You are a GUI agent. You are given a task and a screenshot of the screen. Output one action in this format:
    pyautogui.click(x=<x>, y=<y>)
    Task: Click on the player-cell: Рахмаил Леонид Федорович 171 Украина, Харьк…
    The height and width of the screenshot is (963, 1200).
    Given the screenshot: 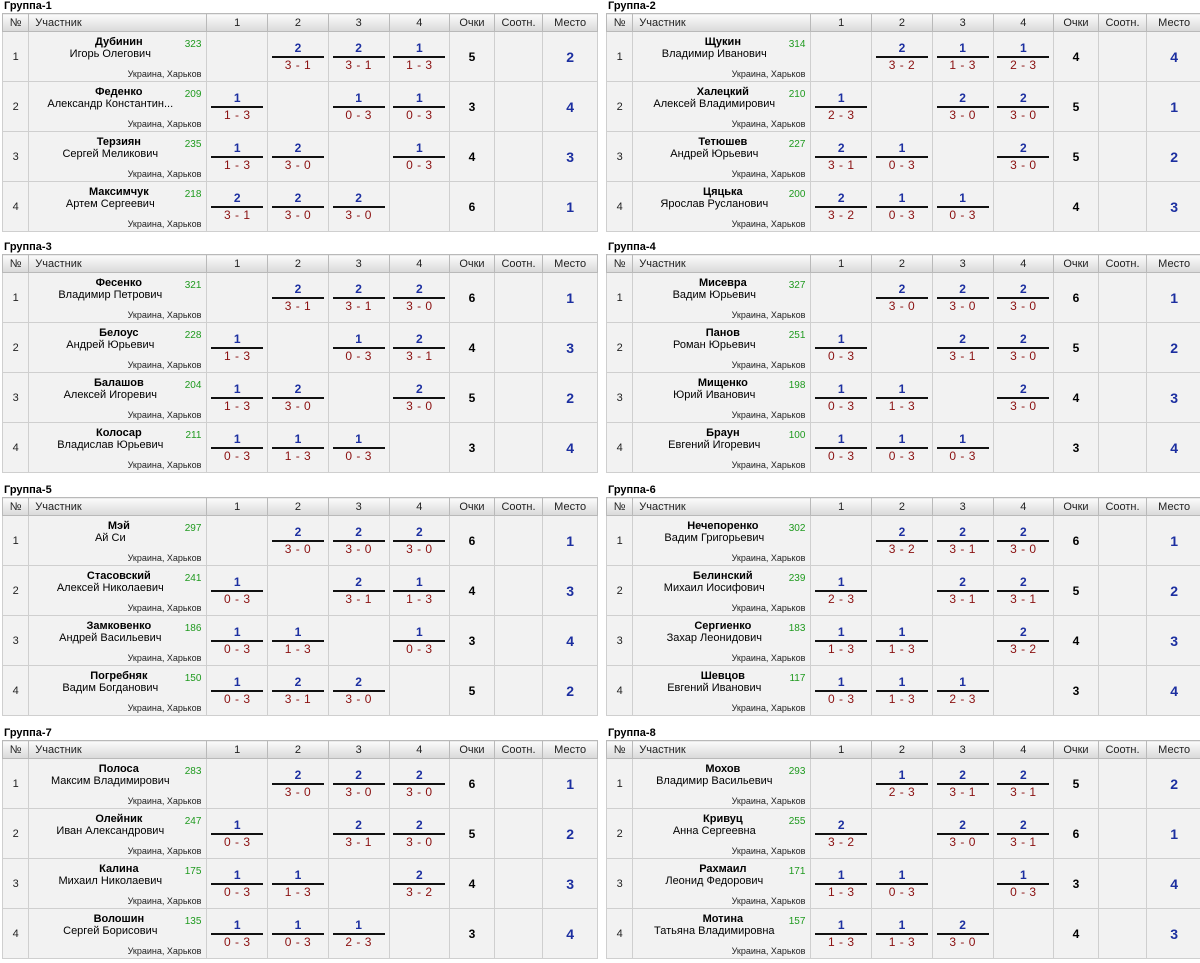 What is the action you would take?
    pyautogui.click(x=722, y=883)
    